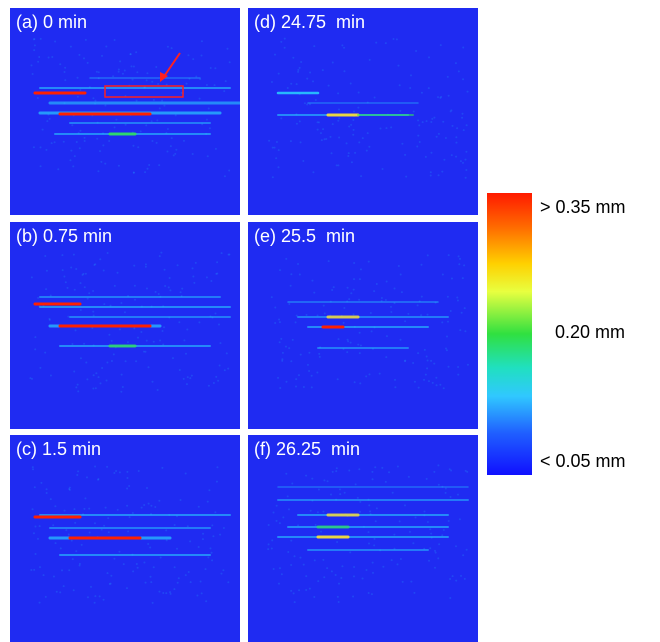  I want to click on heatmap, so click(125, 533).